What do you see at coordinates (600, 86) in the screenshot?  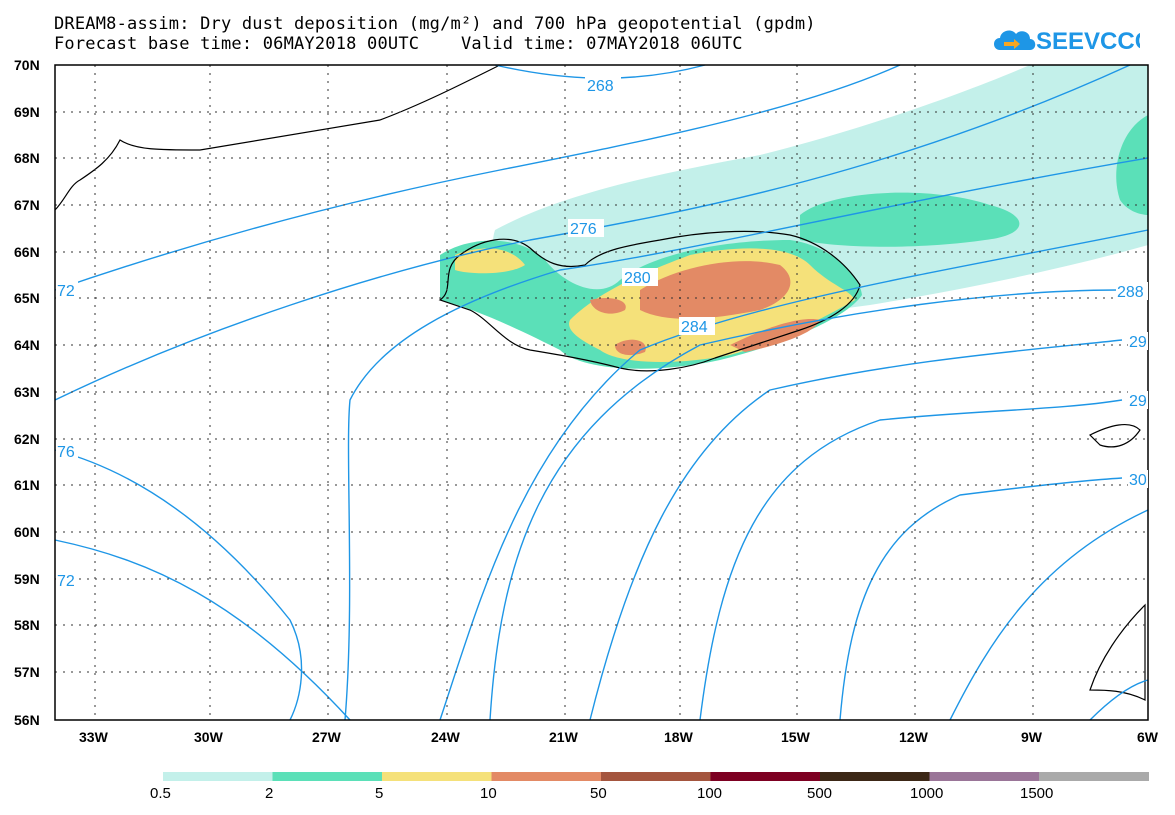 I see `contour-label-268: 268` at bounding box center [600, 86].